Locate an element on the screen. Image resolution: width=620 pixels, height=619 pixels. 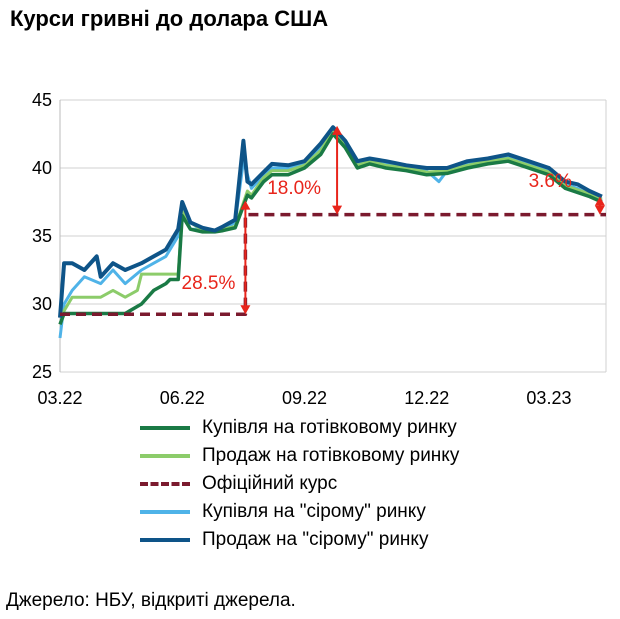
legend-item: Продаж на готівковому ринку is located at coordinates (299, 456).